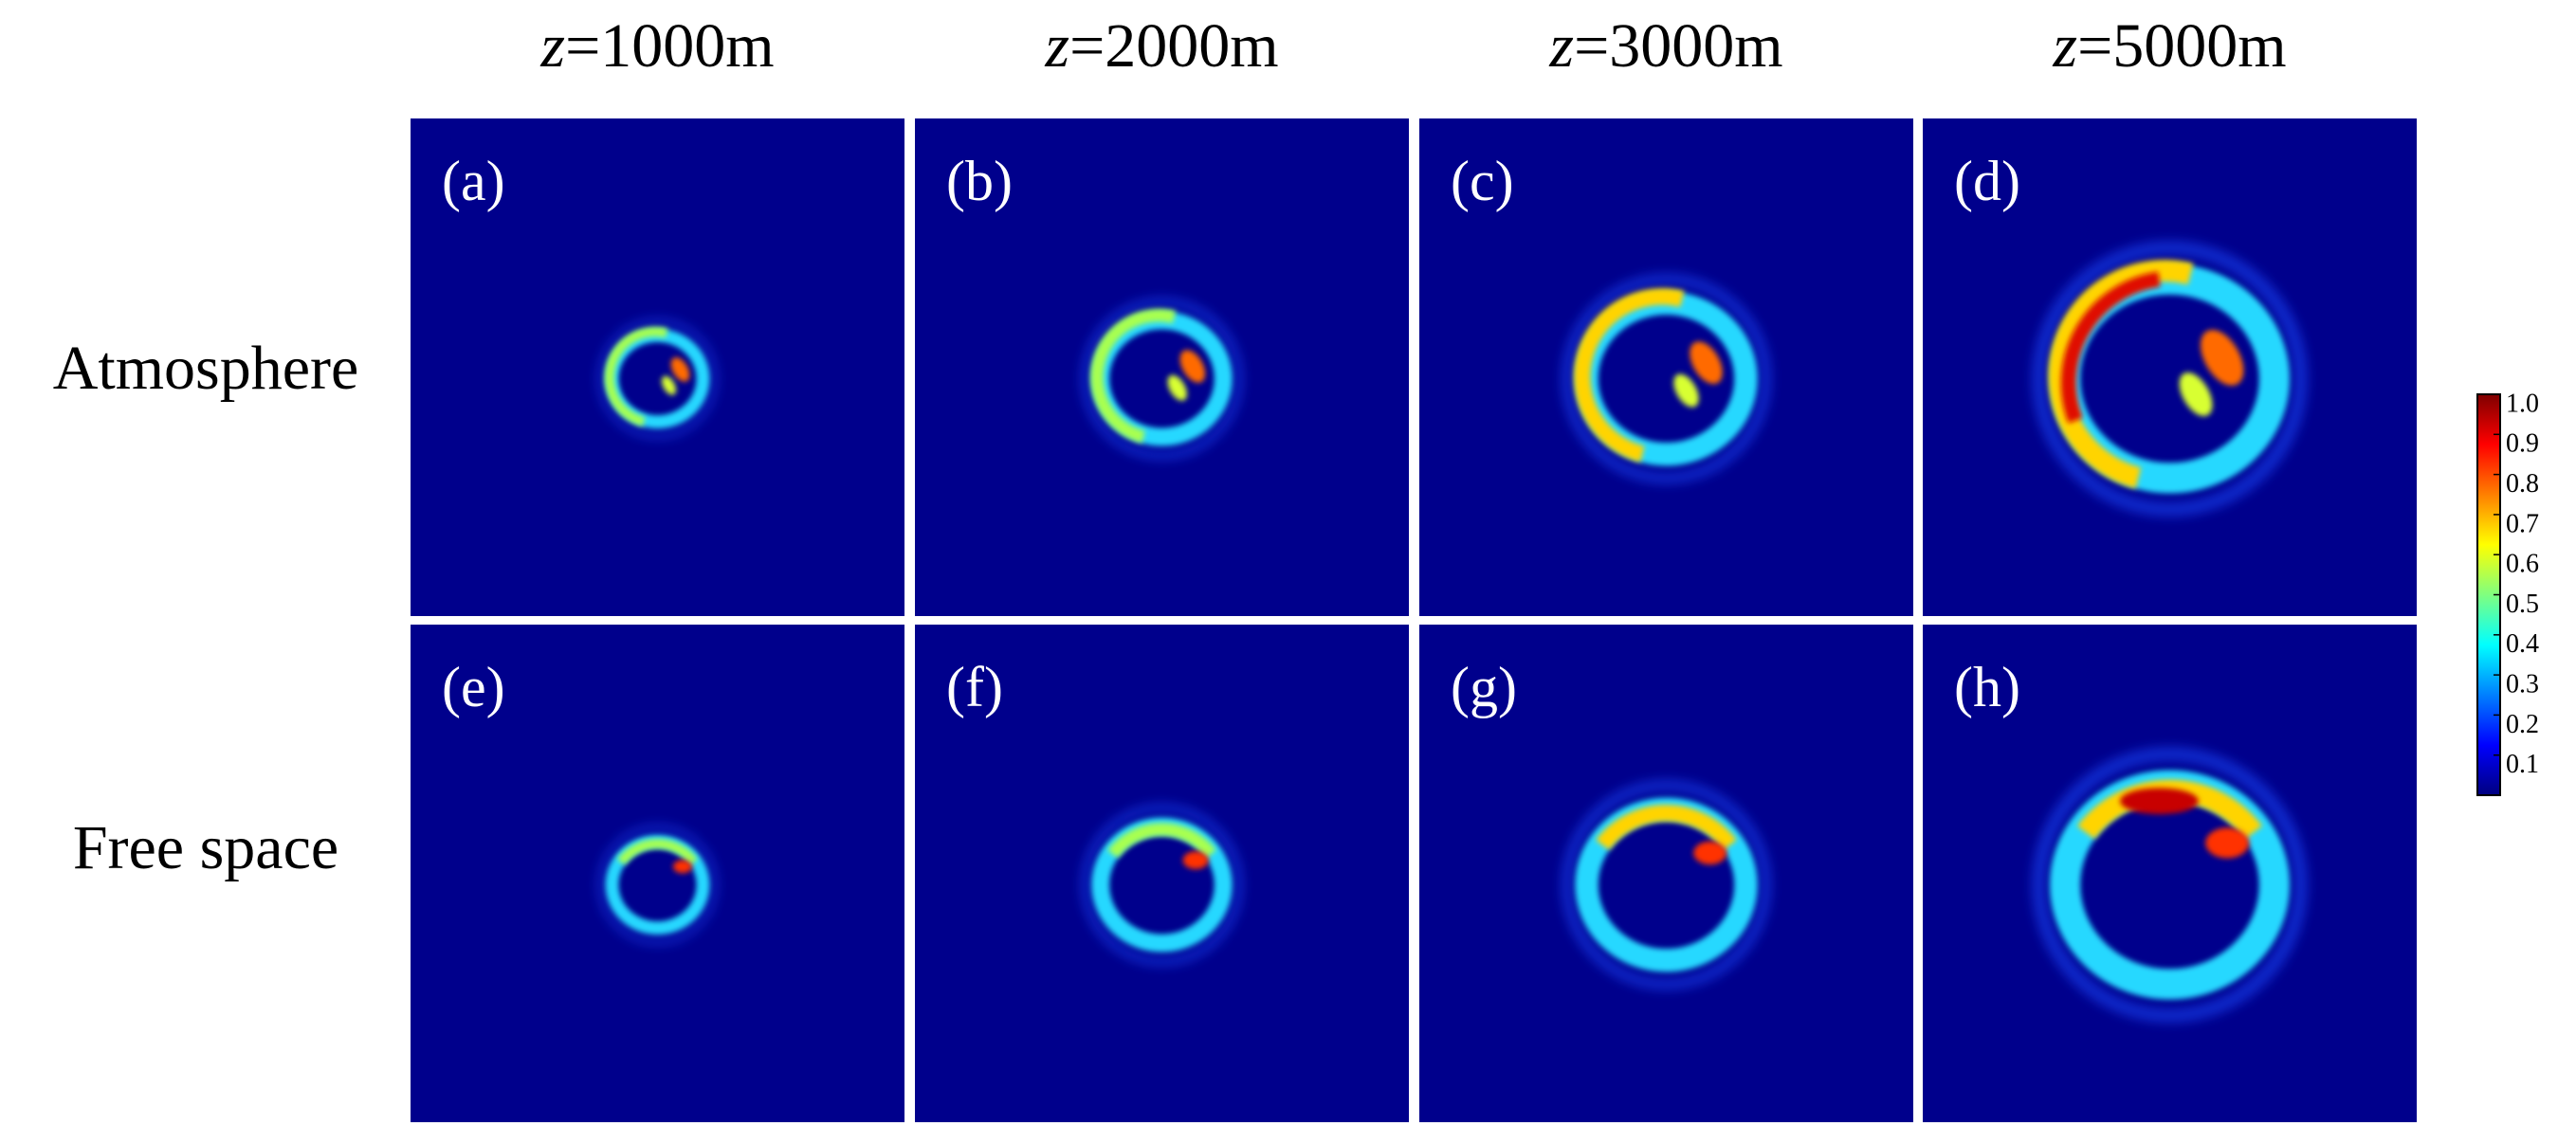 The image size is (2576, 1144). I want to click on column-header: z=5000m, so click(2169, 46).